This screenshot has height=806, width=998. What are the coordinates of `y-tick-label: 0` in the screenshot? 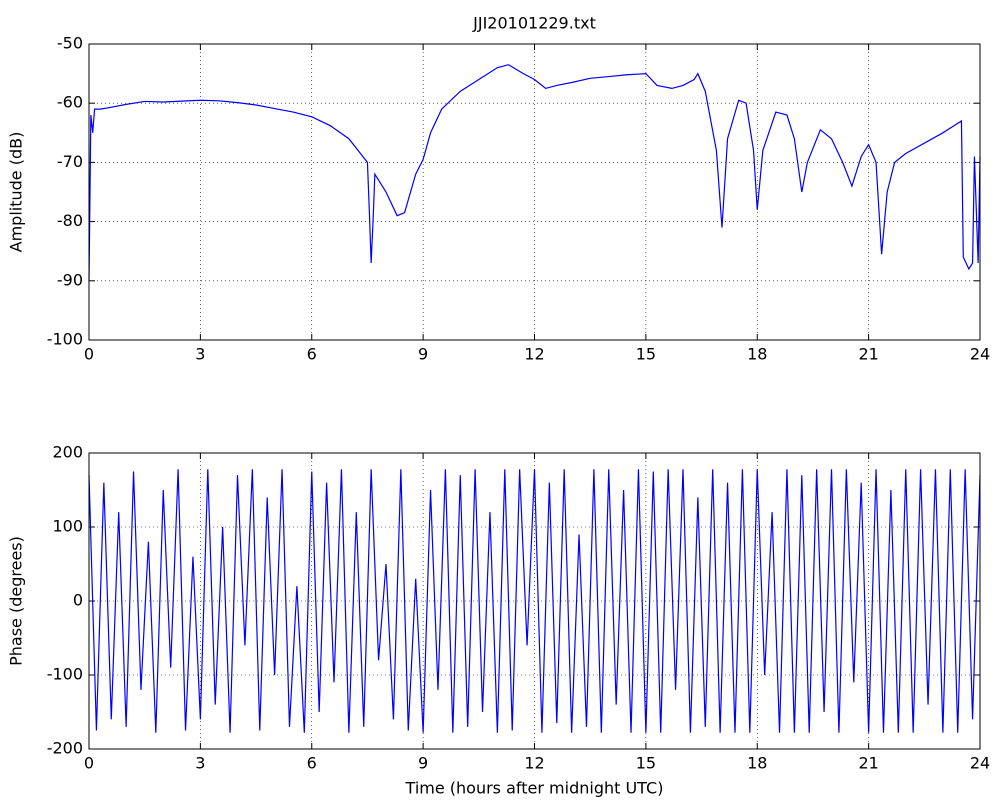 It's located at (78, 600).